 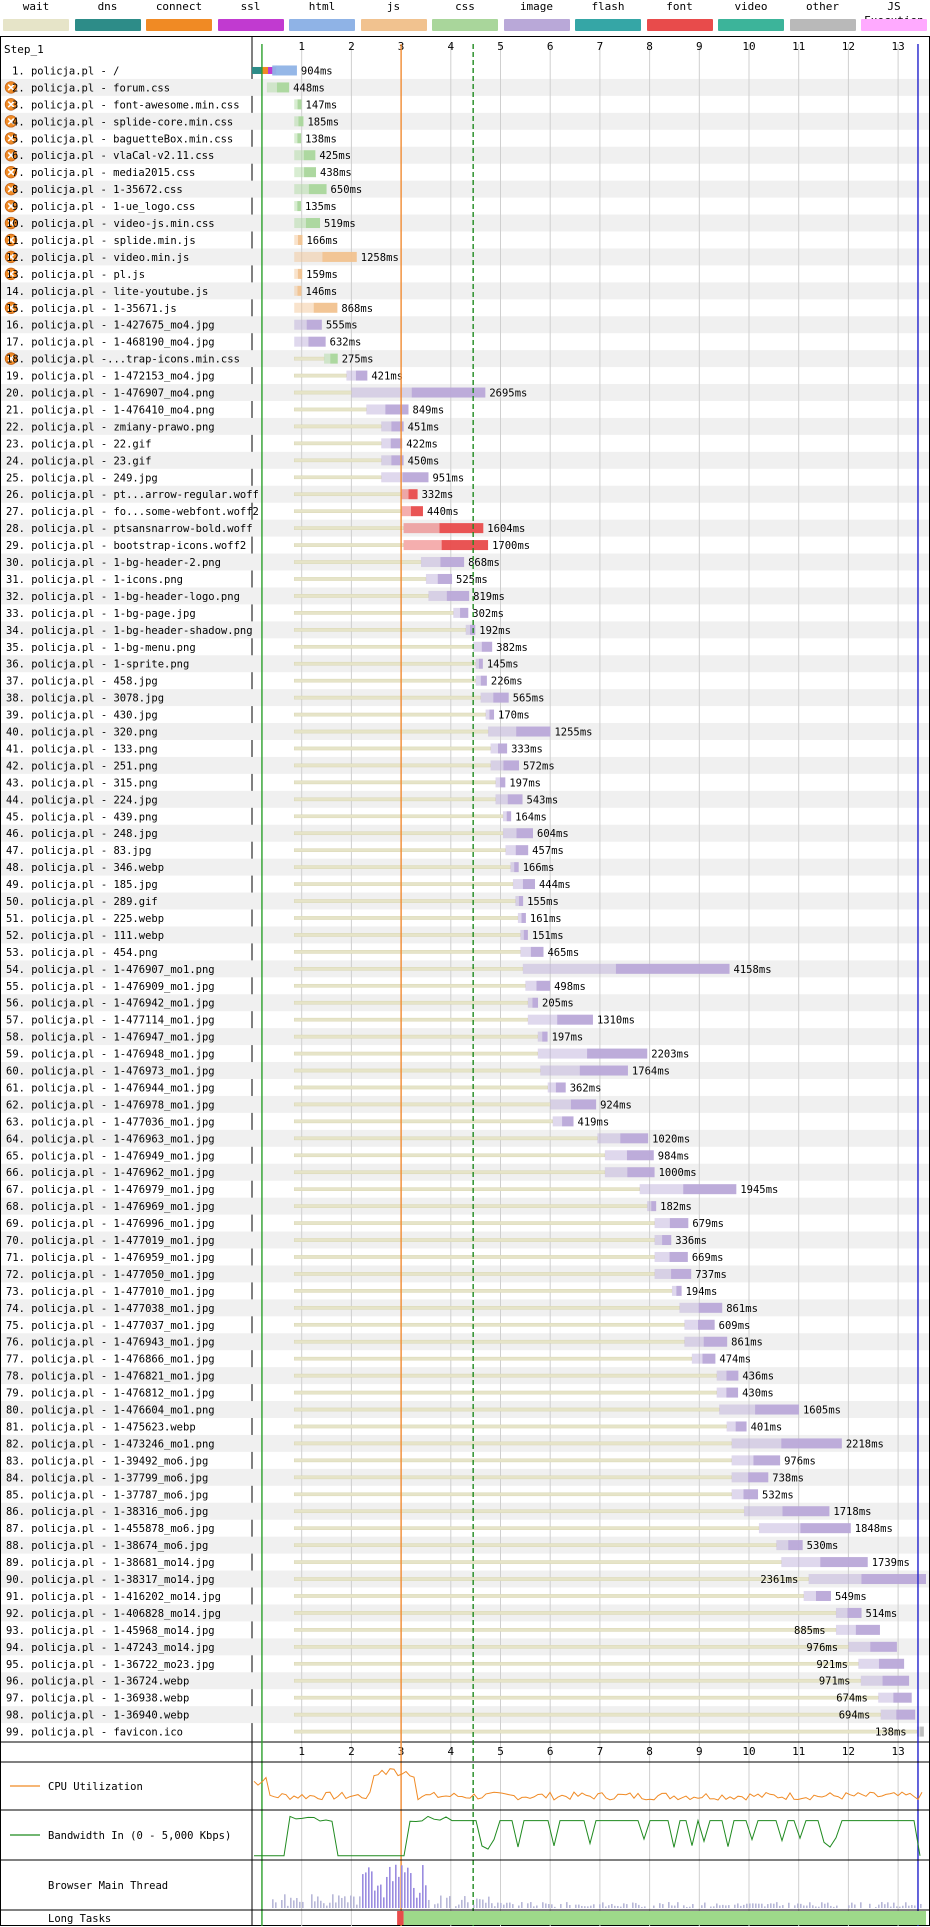 What do you see at coordinates (78, 851) in the screenshot?
I see `request-label: 47. policja.pl - 83.jpg` at bounding box center [78, 851].